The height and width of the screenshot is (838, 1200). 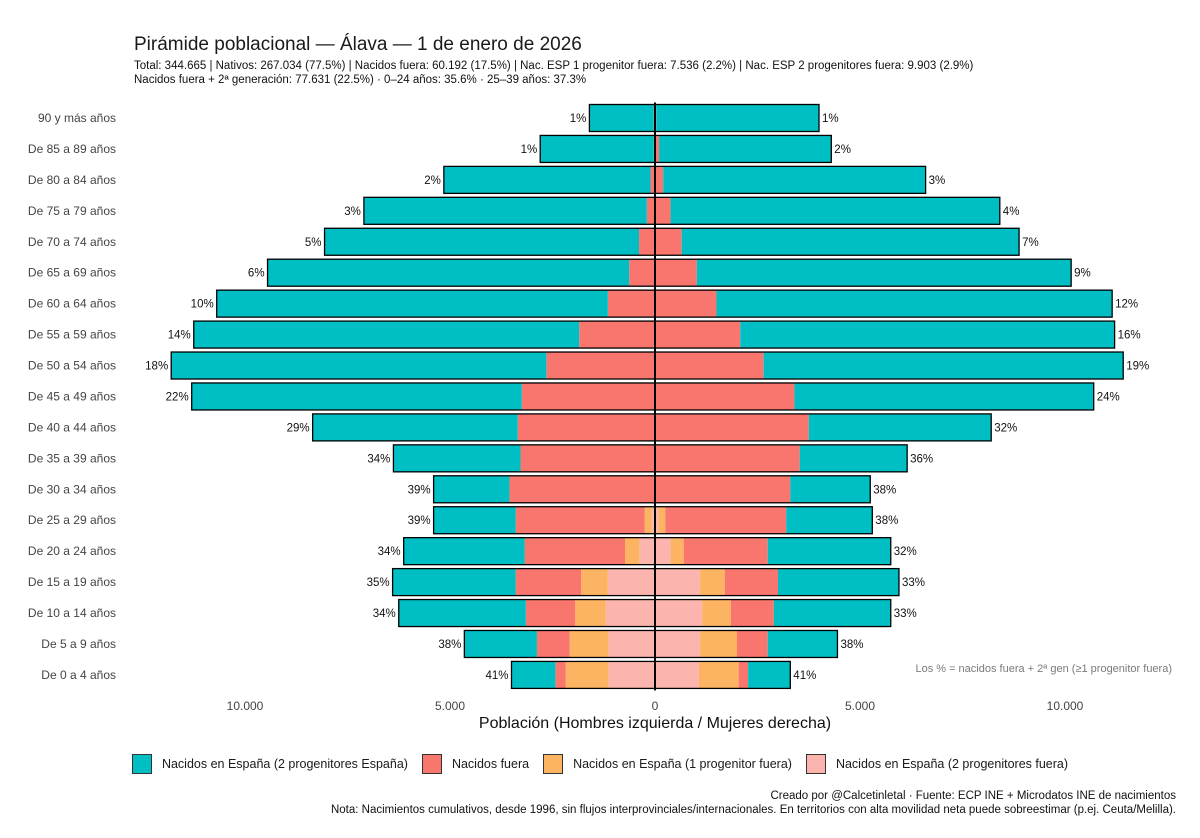 I want to click on age-group-label: De 60 a 64 años, so click(x=72, y=304).